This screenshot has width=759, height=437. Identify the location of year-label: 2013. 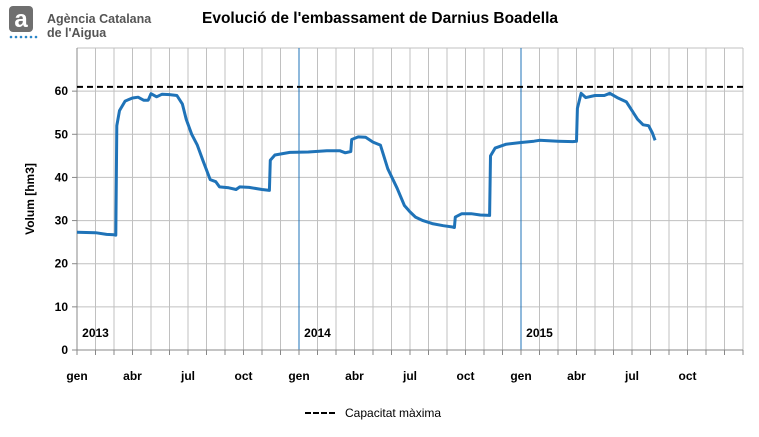
(95, 333).